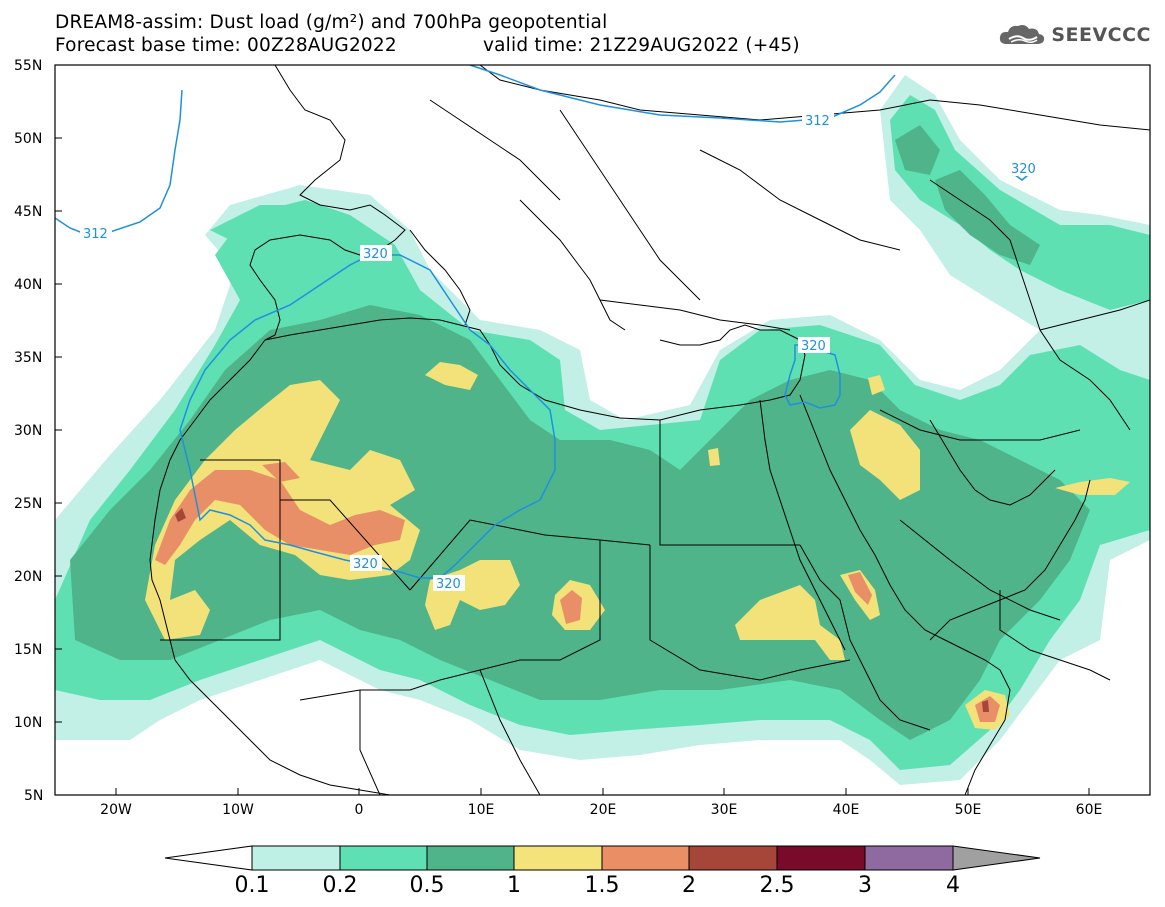 Image resolution: width=1165 pixels, height=907 pixels. Describe the element at coordinates (865, 885) in the screenshot. I see `legend-threshold: 3` at that location.